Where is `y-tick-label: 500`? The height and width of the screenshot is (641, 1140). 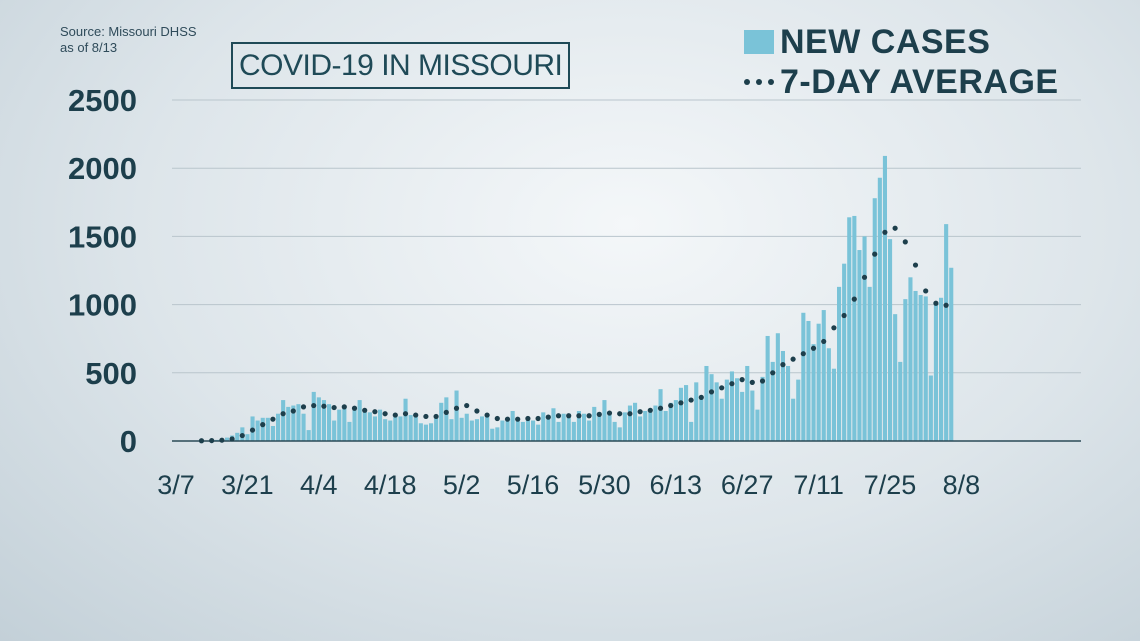
y-tick-label: 500 is located at coordinates (111, 373).